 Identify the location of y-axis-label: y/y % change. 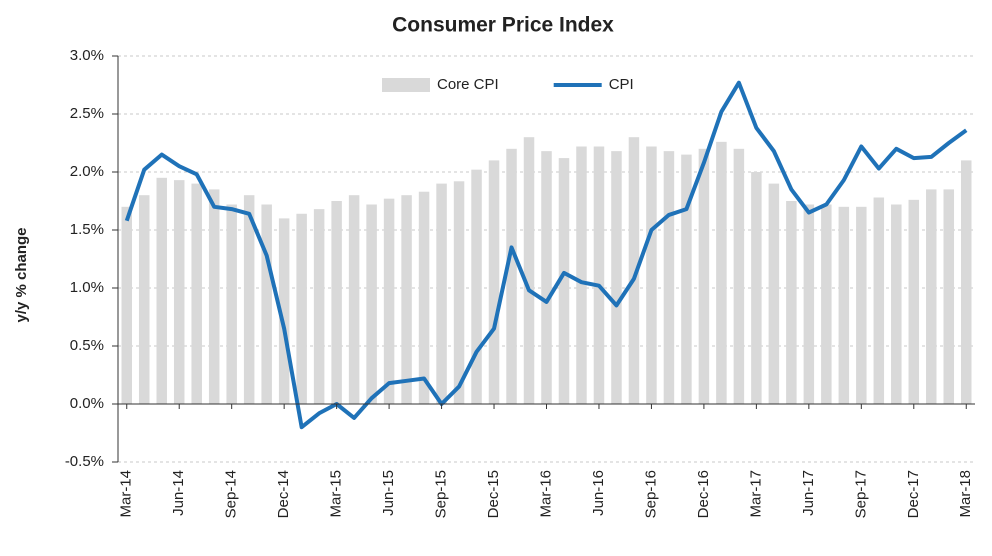
(21, 274).